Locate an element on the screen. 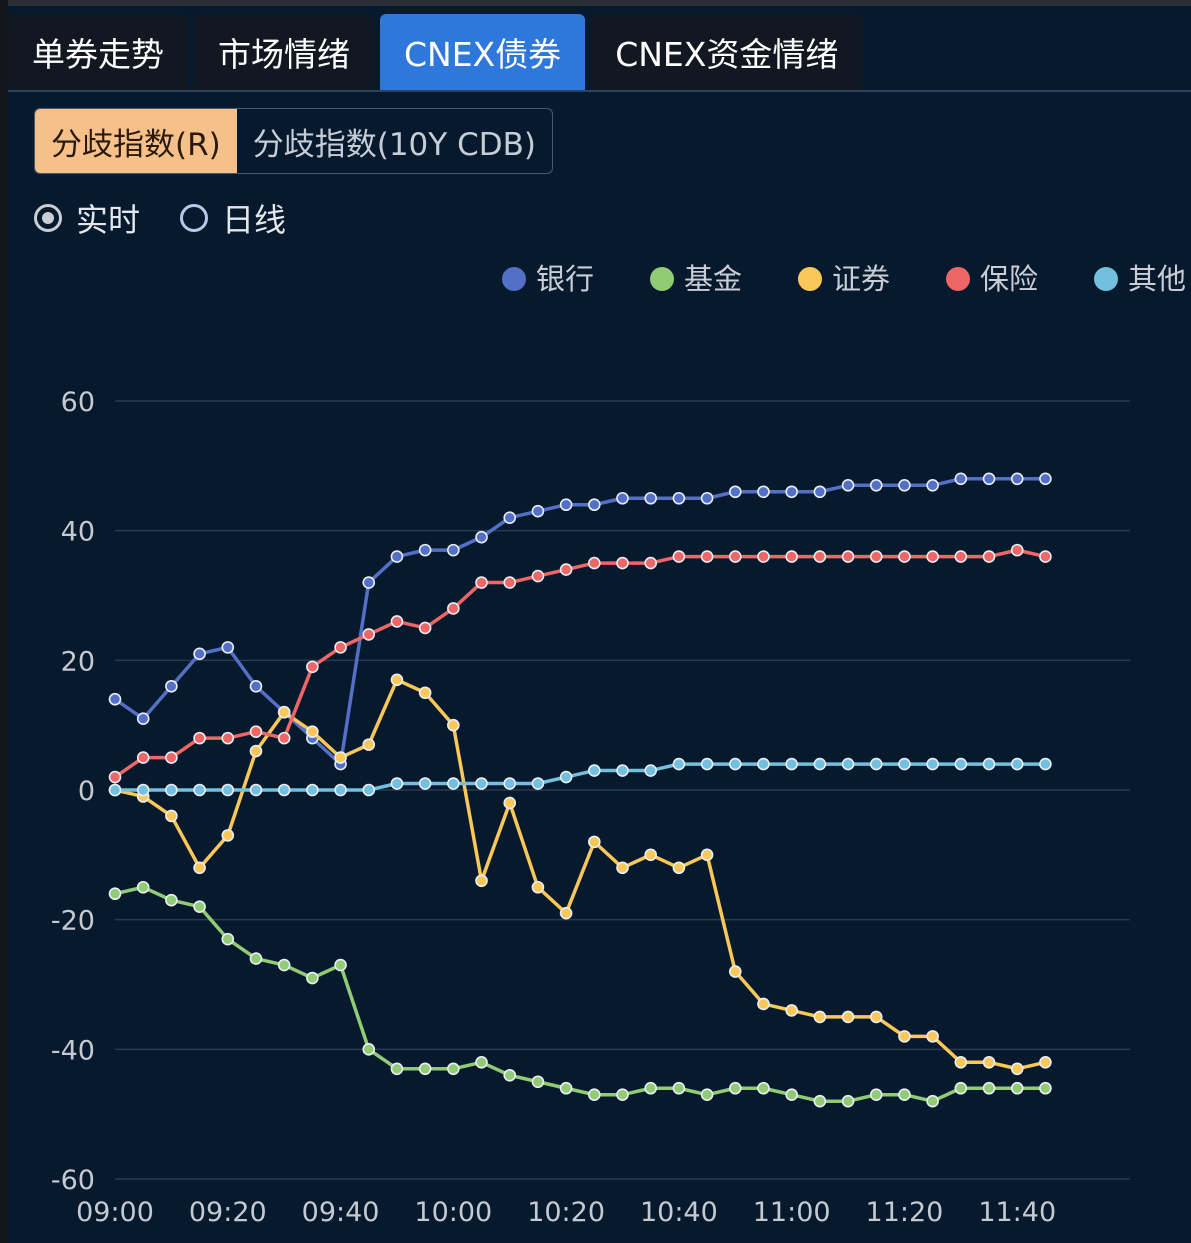  radio-realtime: 实时 is located at coordinates (87, 218).